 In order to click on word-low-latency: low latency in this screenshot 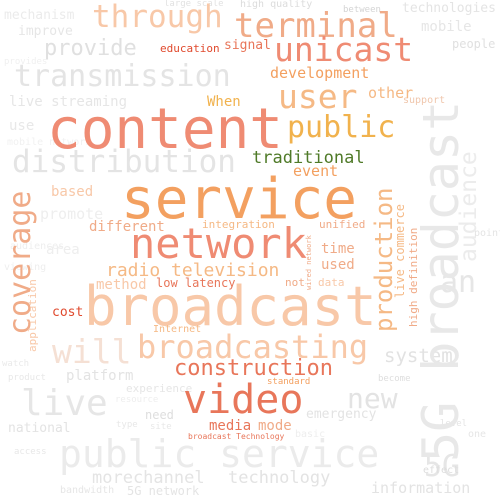, I will do `click(196, 283)`.